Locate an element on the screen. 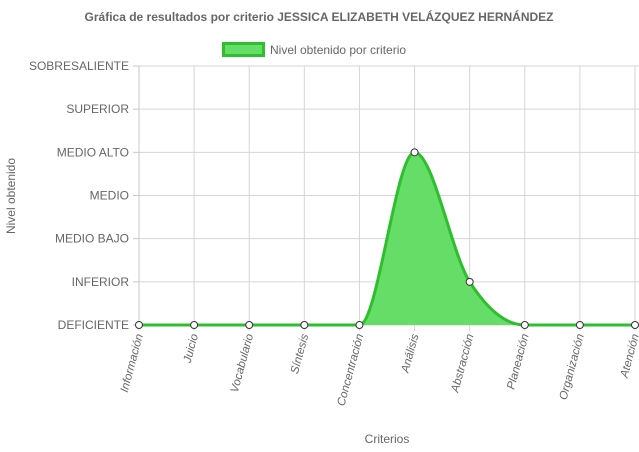  x-tick-label: Juicio is located at coordinates (192, 348).